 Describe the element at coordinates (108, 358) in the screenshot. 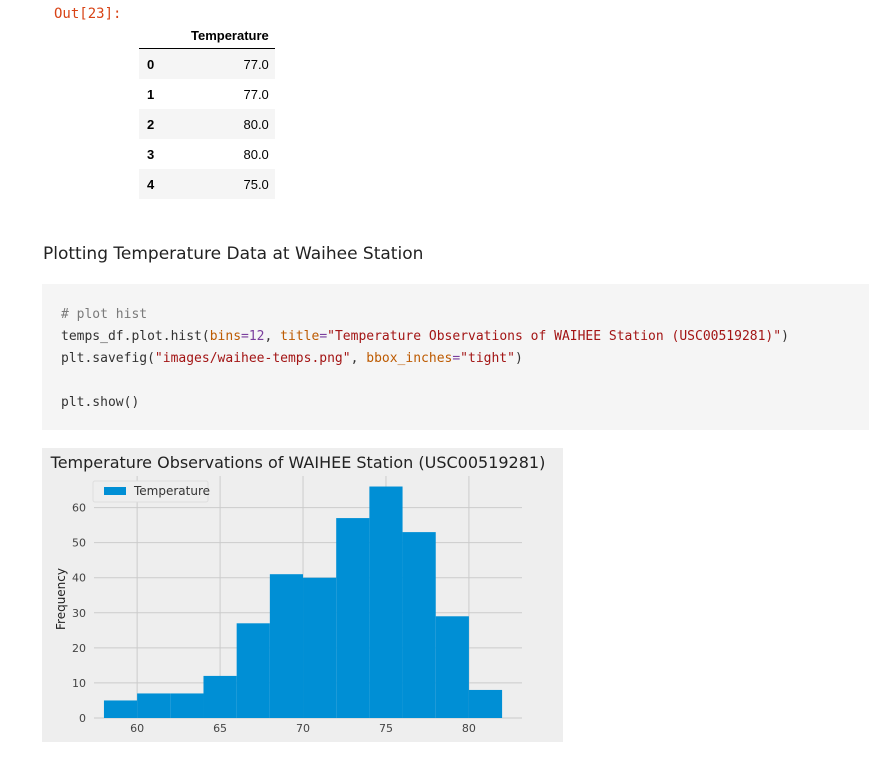

I see `code-token: plt.savefig(` at that location.